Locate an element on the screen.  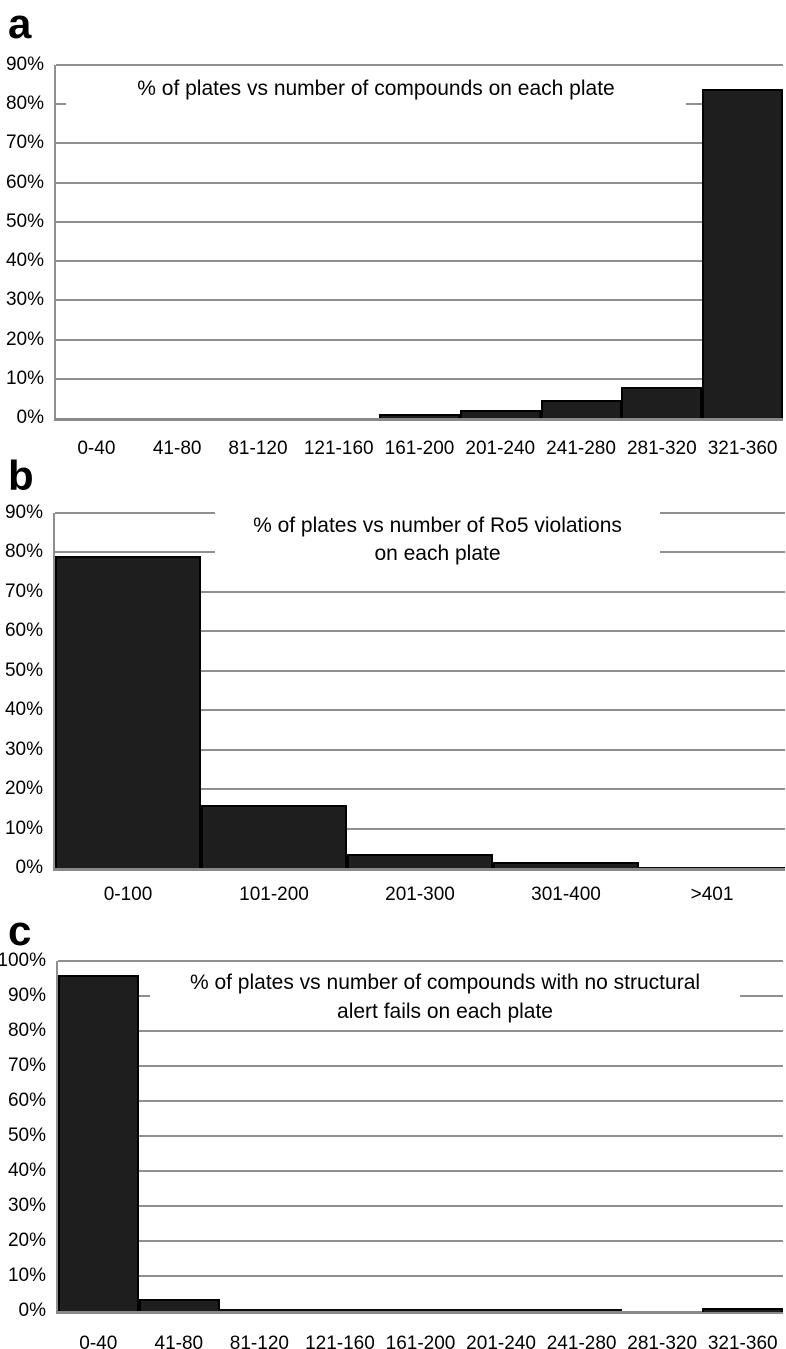
x-axis-tick-label: 301-400 is located at coordinates (566, 894).